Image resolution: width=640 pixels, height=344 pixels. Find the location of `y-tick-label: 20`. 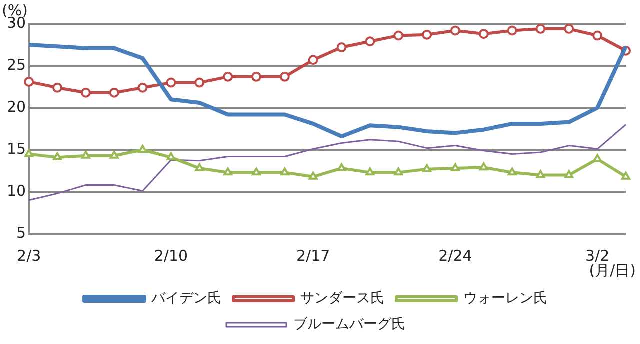

y-tick-label: 20 is located at coordinates (16, 107).